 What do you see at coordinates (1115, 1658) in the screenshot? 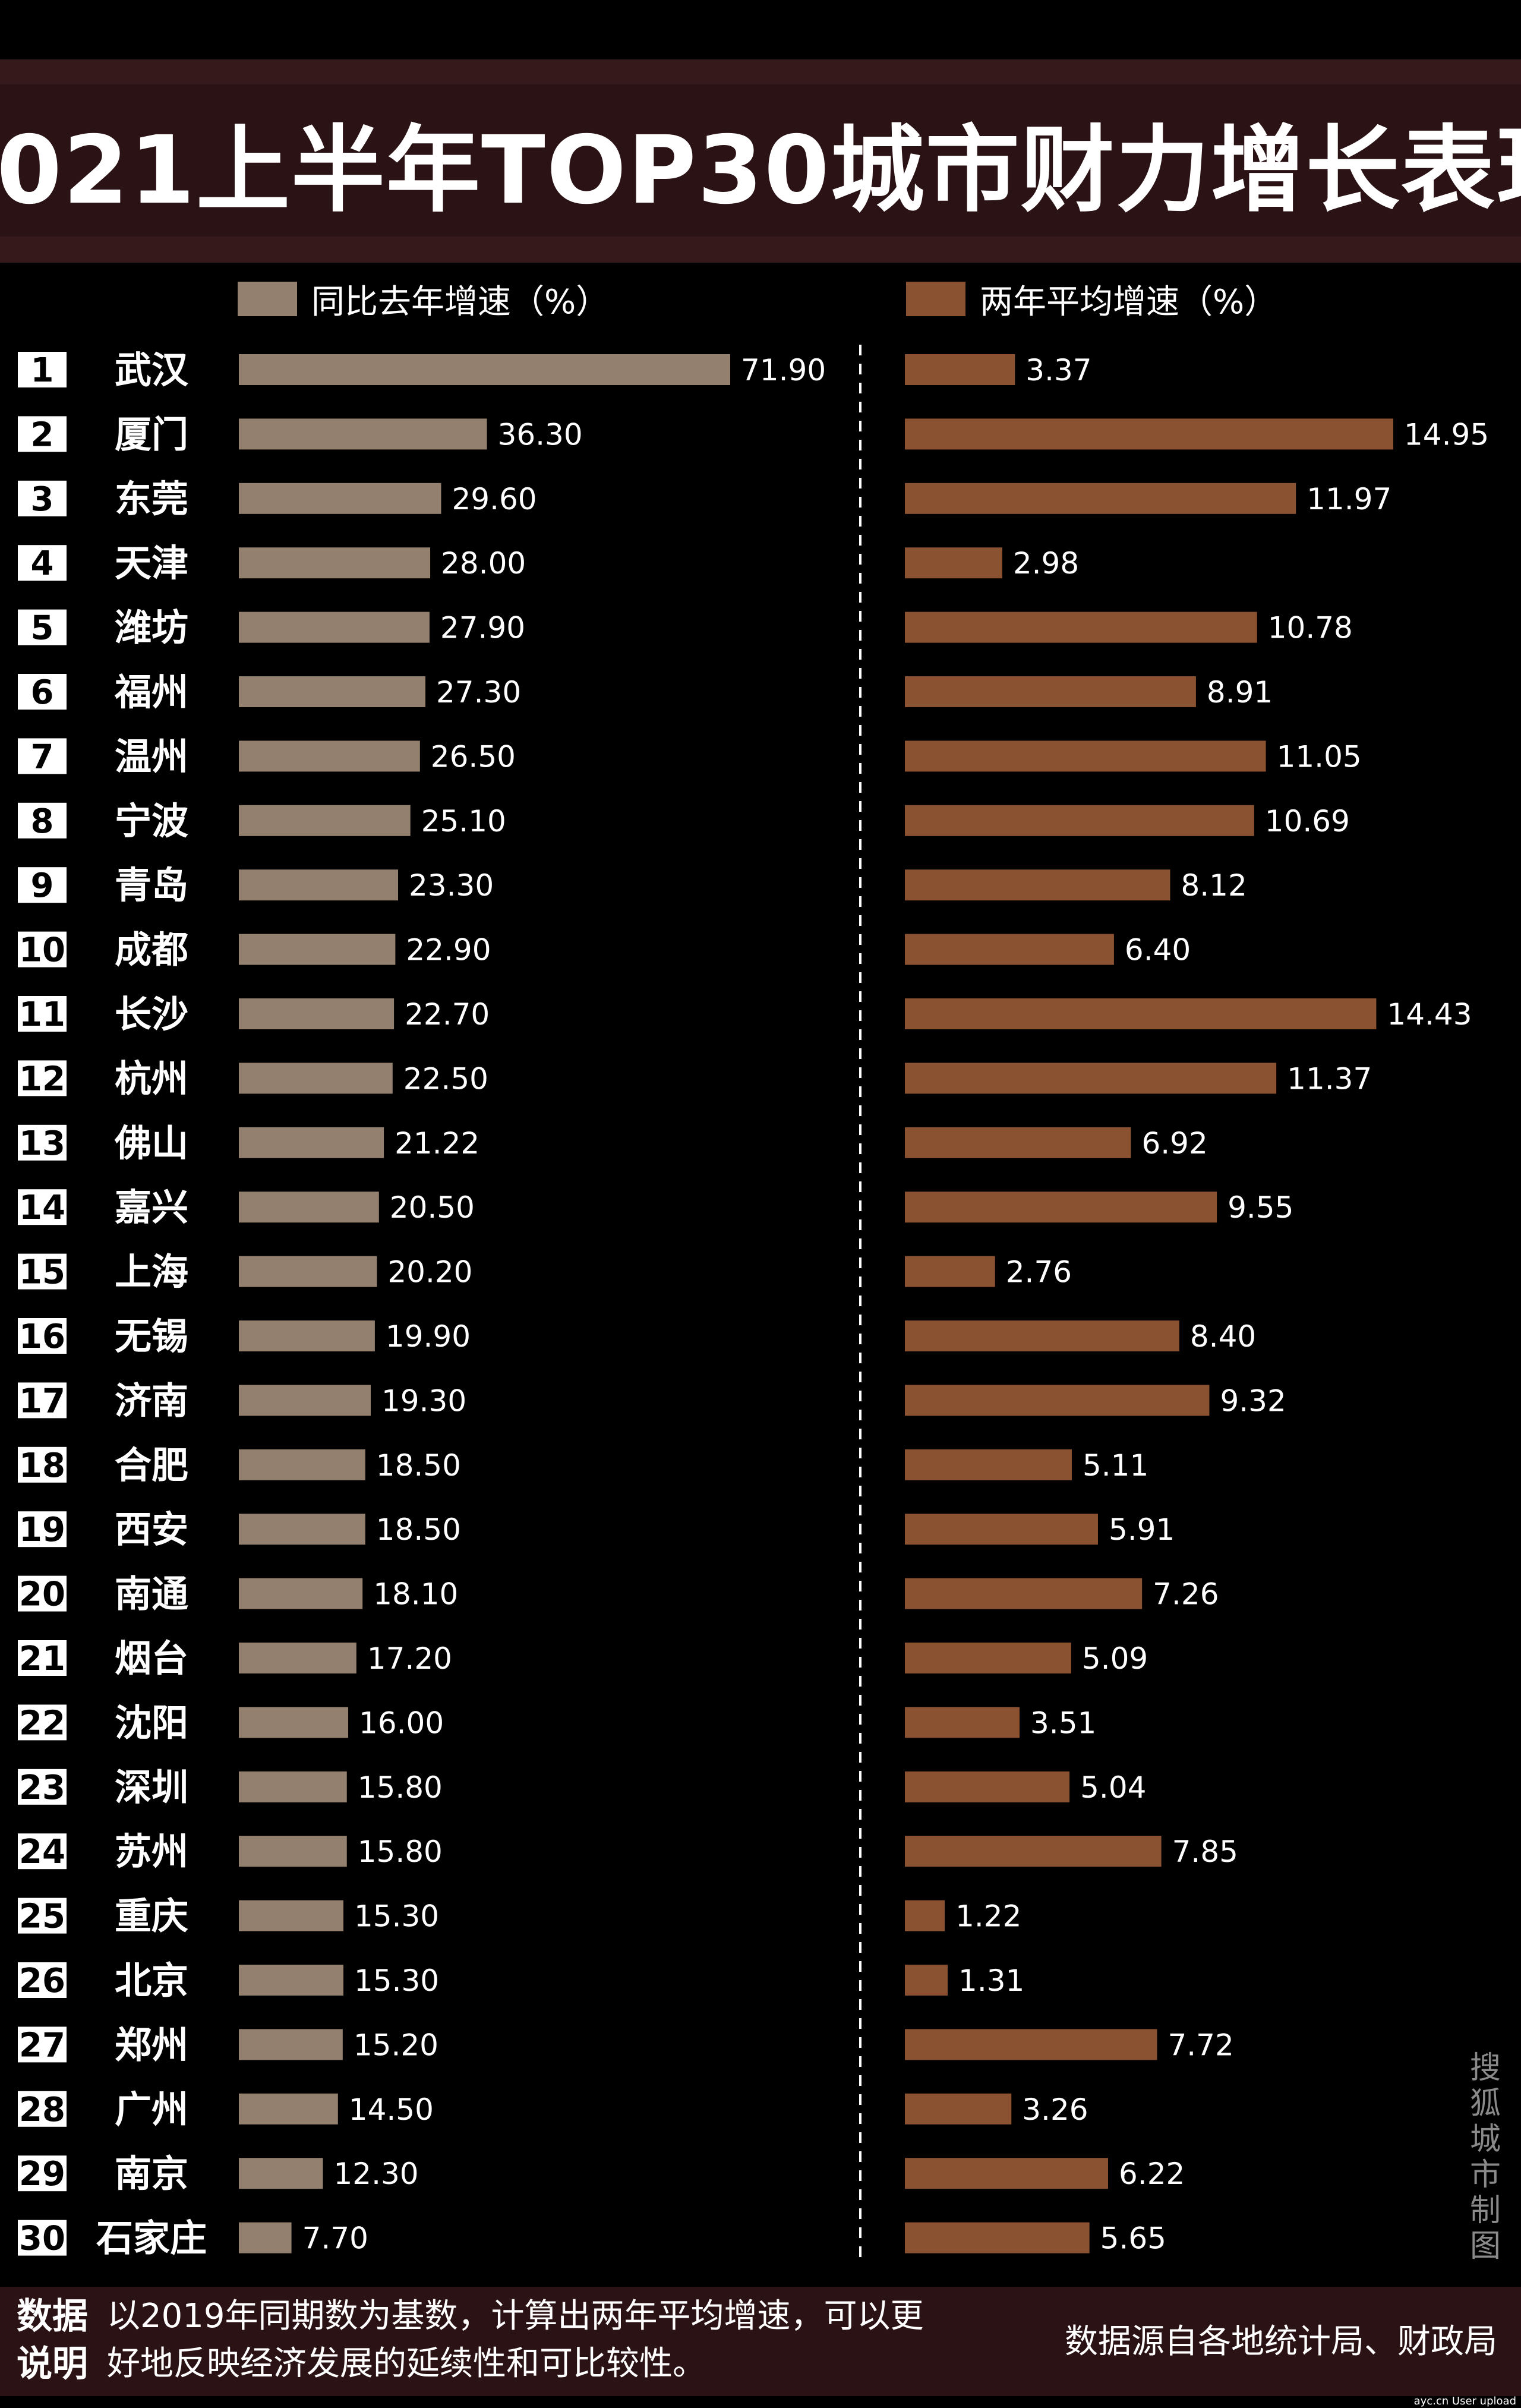
I see `value-label-two-year-avg: 5.09` at bounding box center [1115, 1658].